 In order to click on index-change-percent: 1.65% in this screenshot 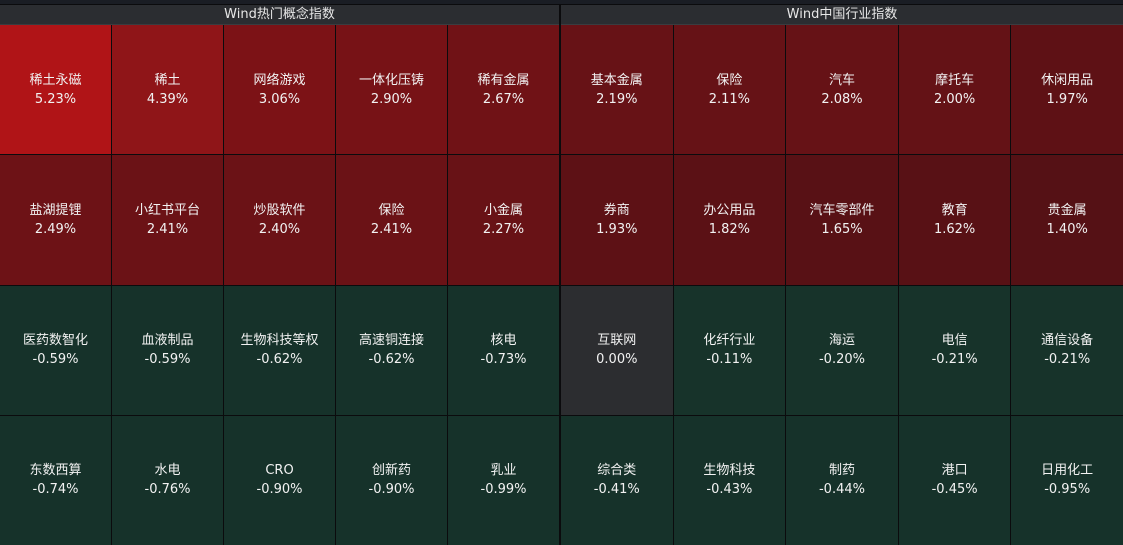, I will do `click(842, 229)`.